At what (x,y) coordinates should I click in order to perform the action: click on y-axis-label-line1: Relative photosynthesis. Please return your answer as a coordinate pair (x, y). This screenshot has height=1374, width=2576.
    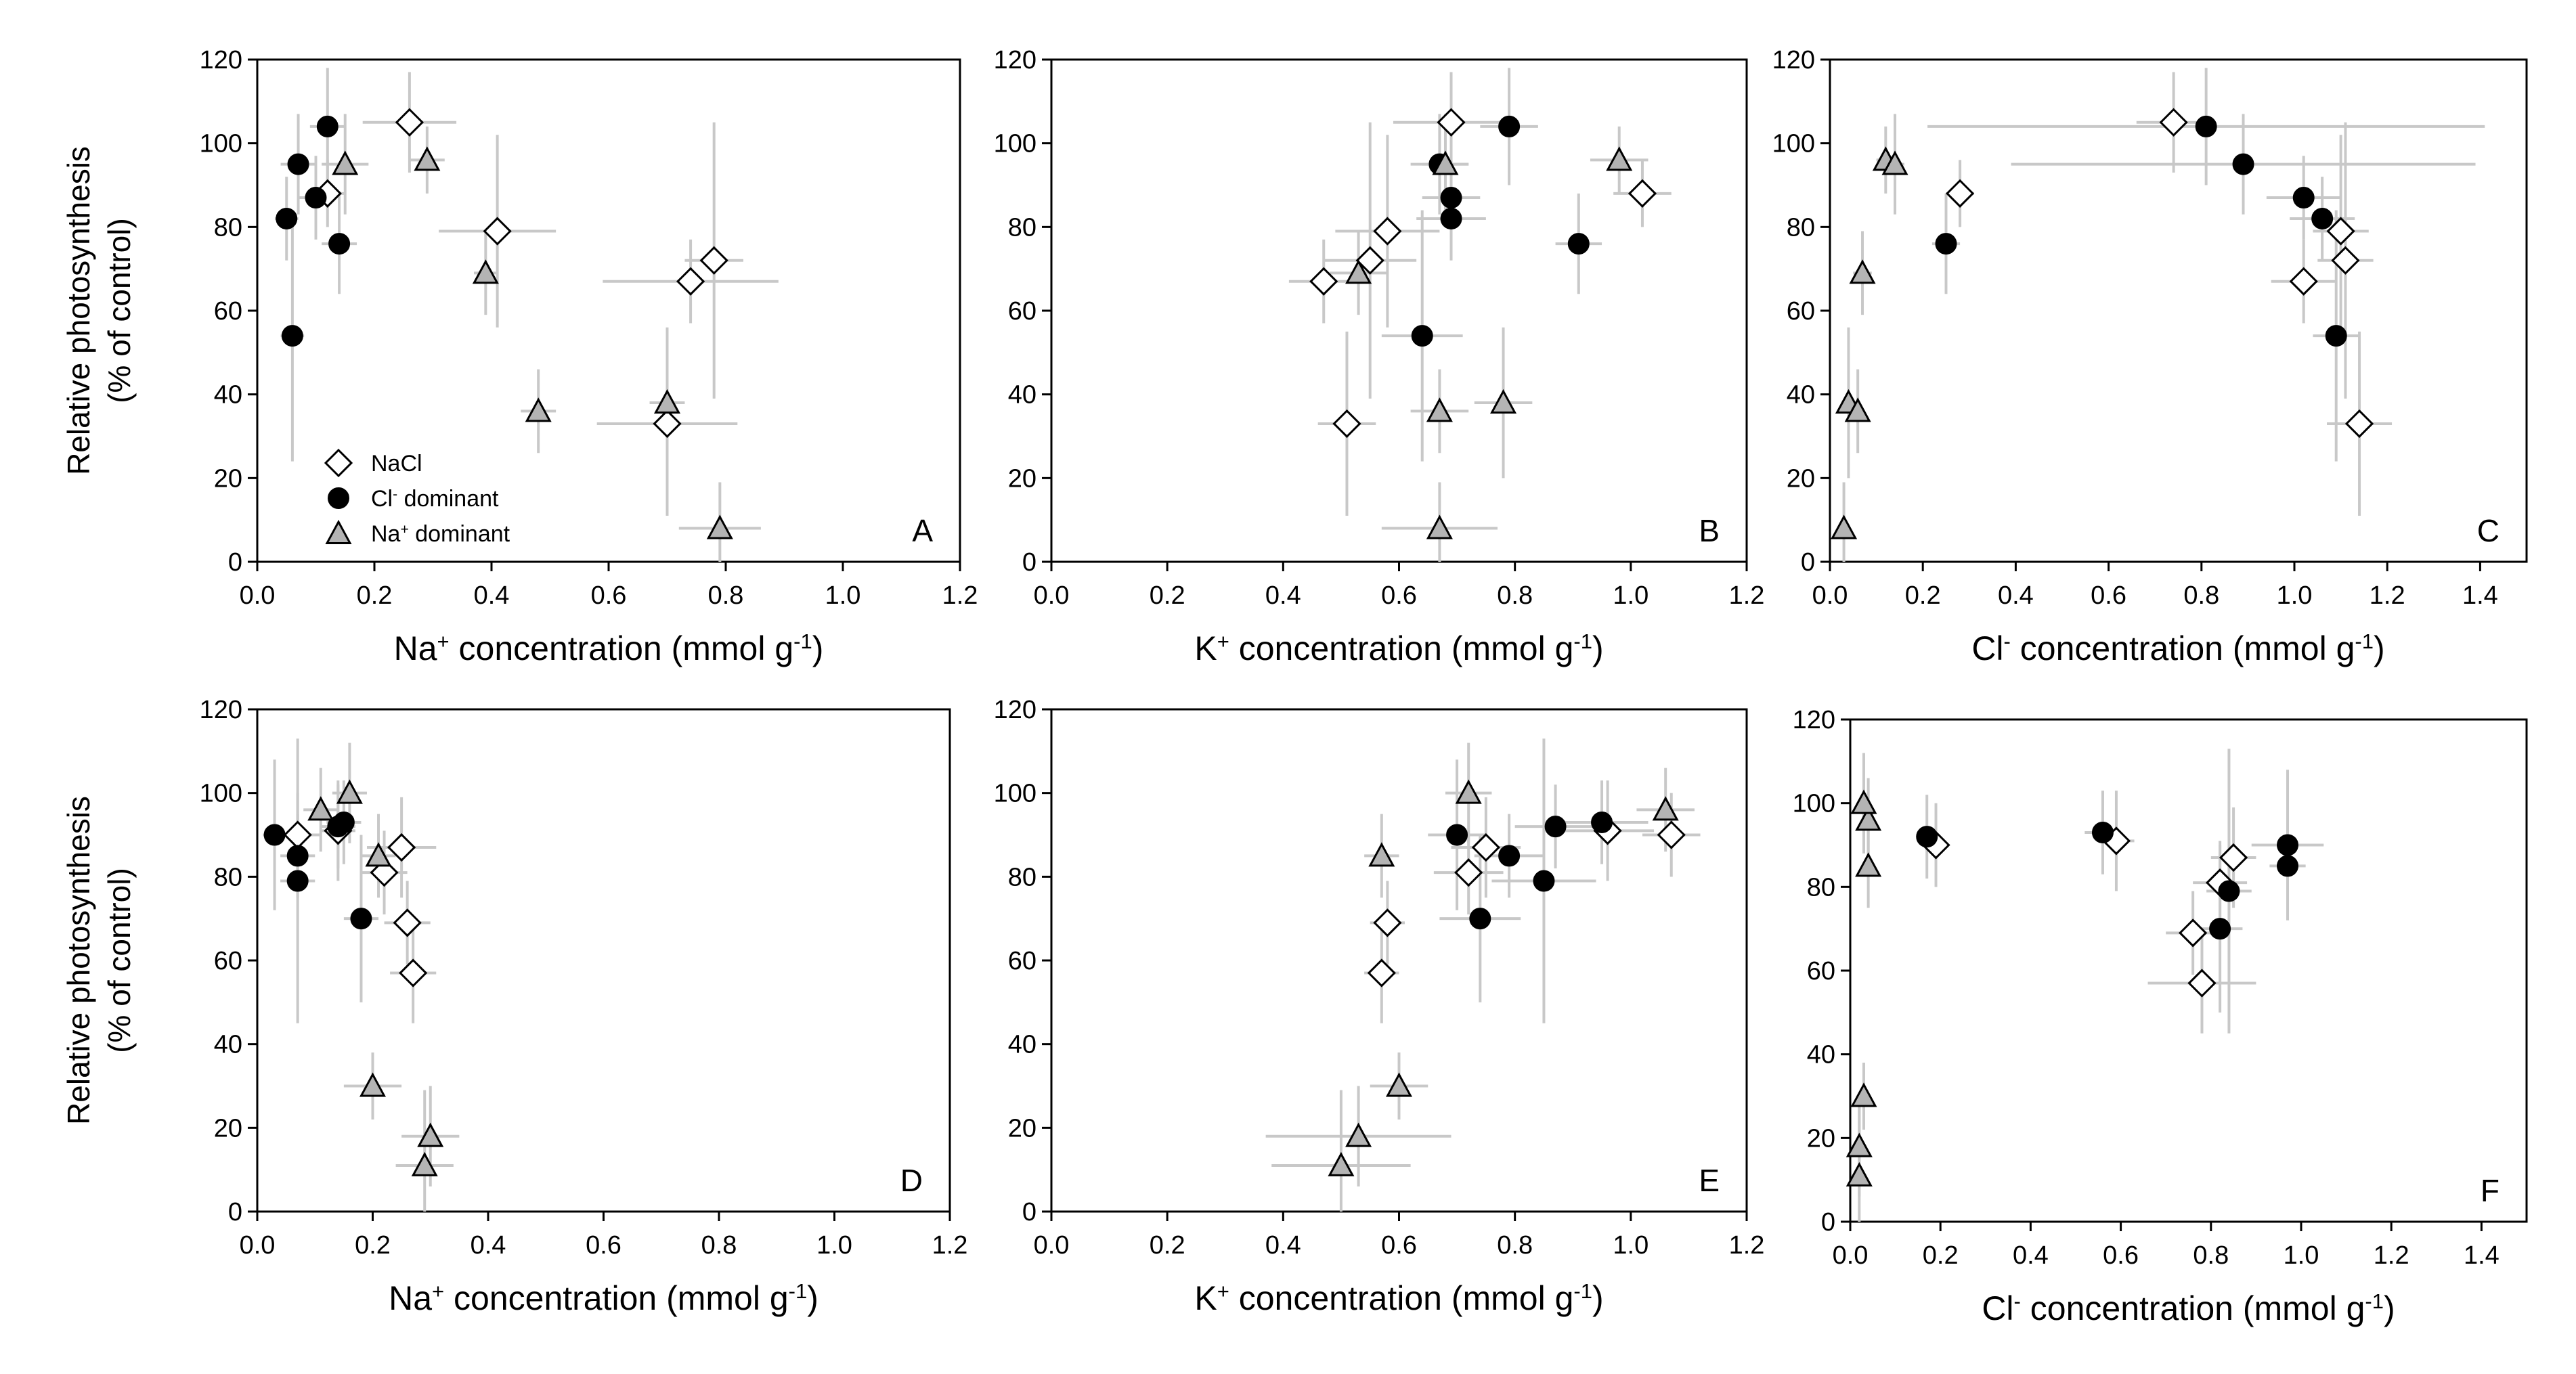
    Looking at the image, I should click on (78, 310).